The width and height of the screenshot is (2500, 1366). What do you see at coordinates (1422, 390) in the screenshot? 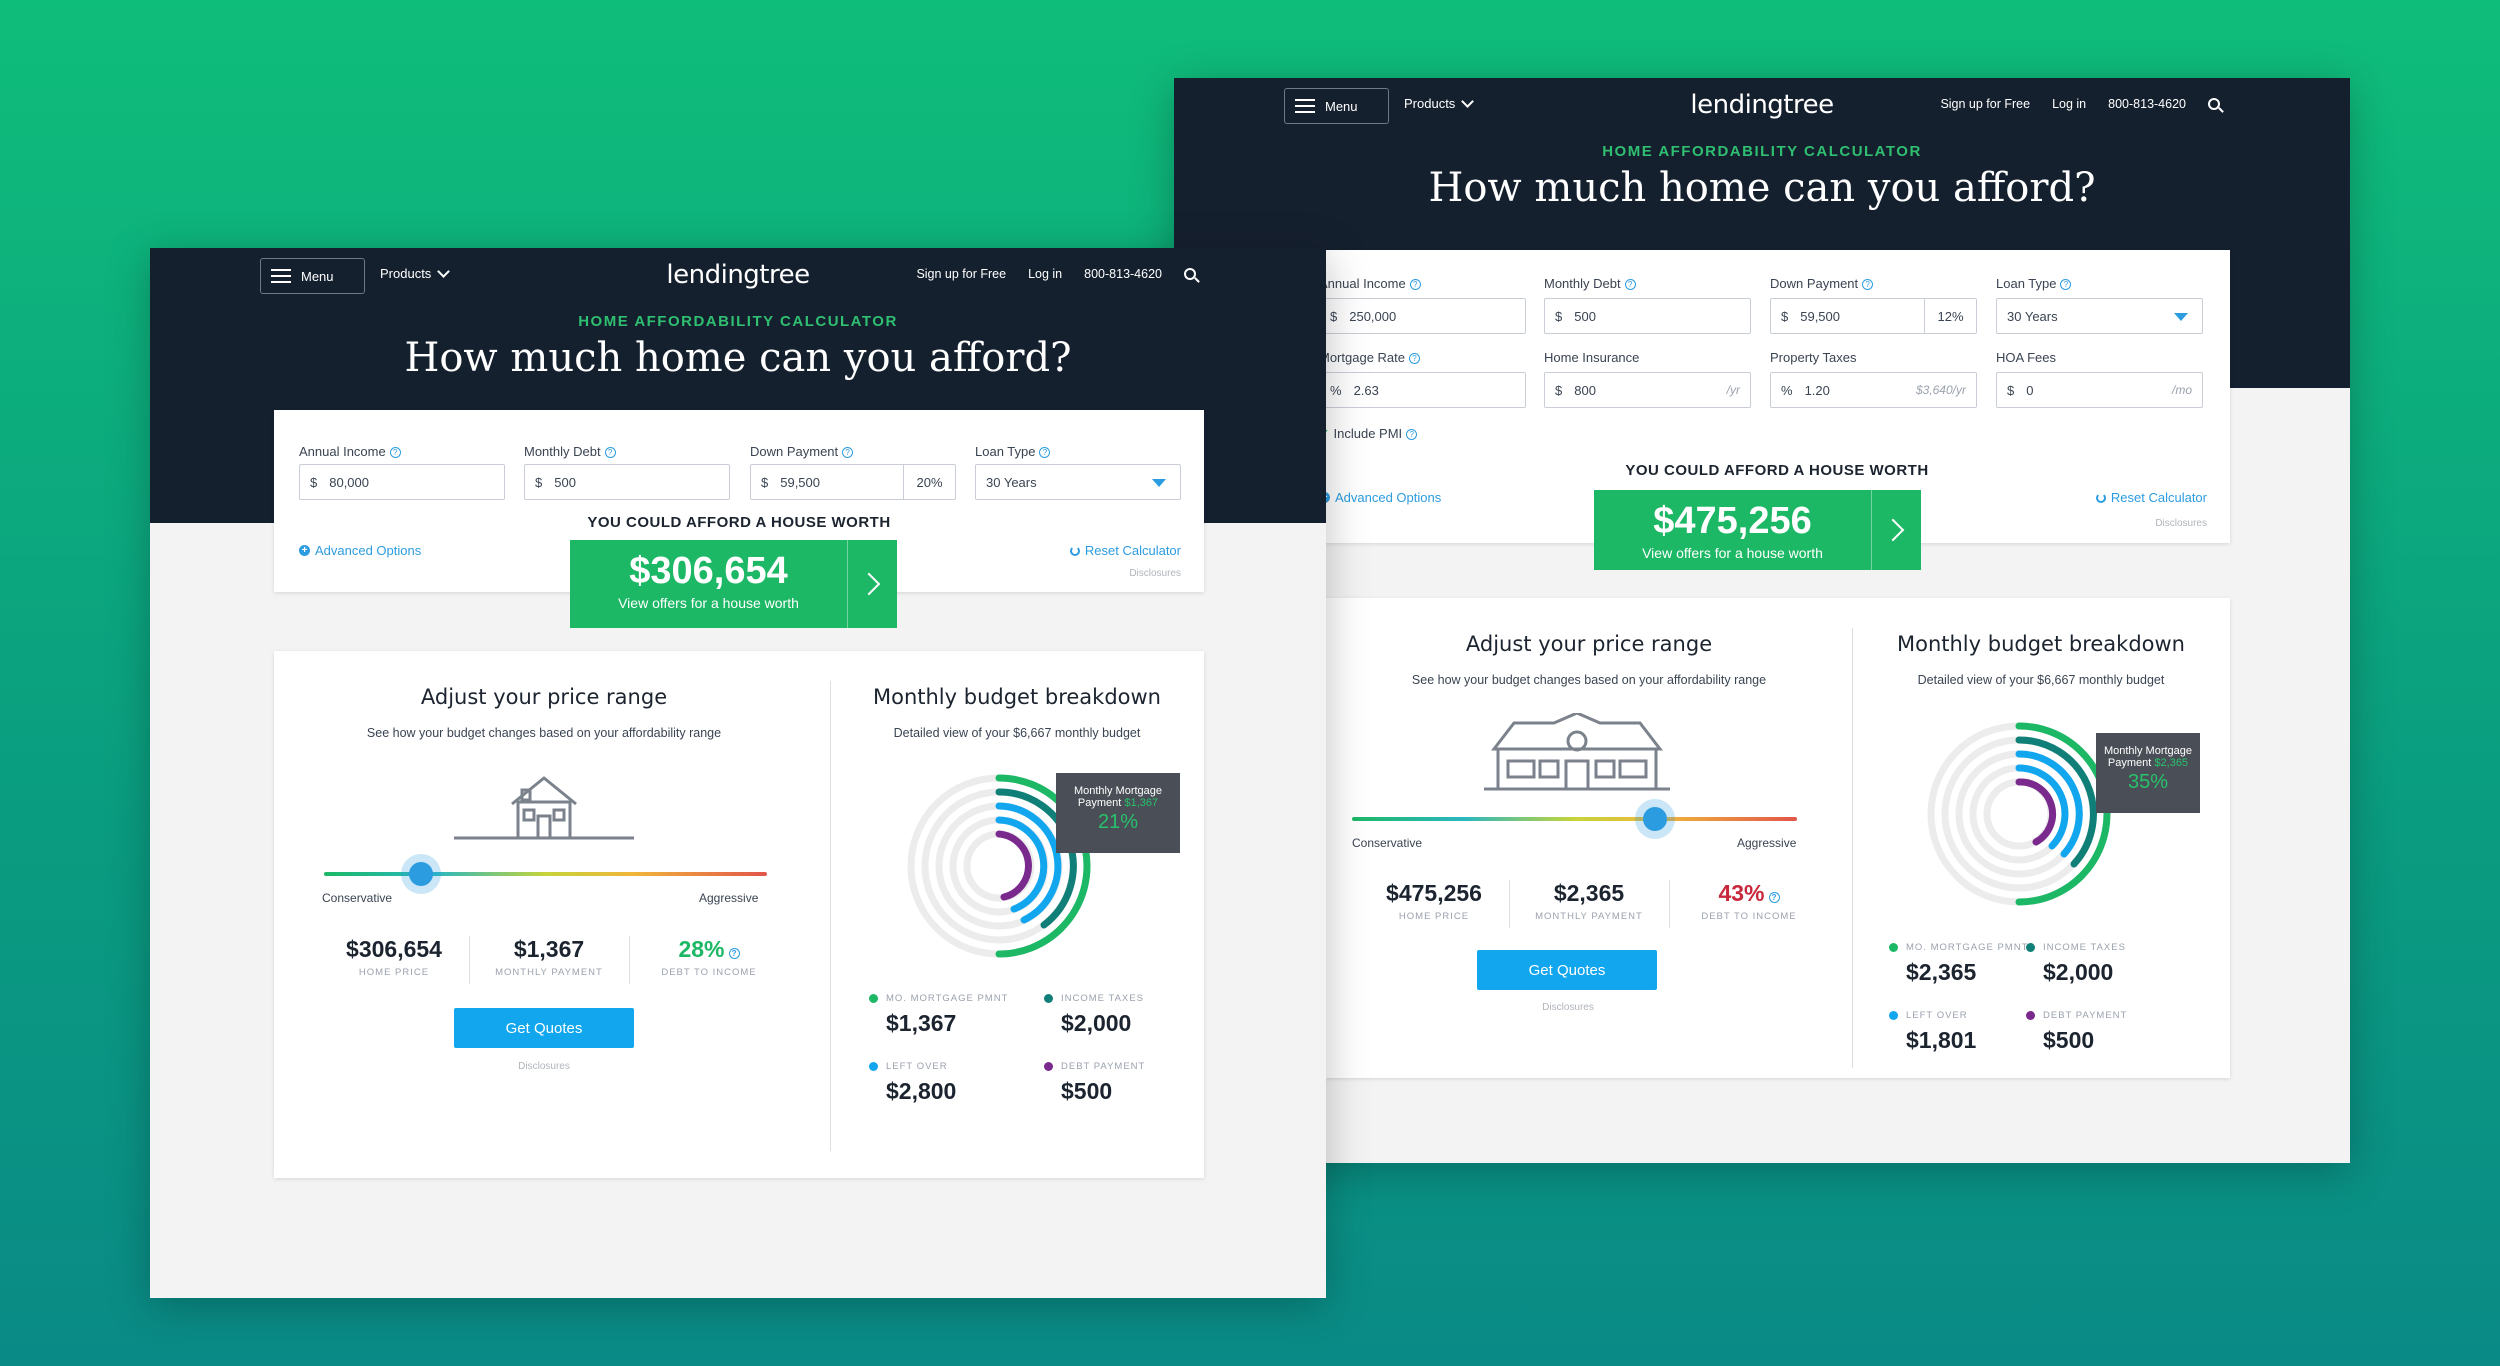
I see `mortgage-rate-input: % 2.63` at bounding box center [1422, 390].